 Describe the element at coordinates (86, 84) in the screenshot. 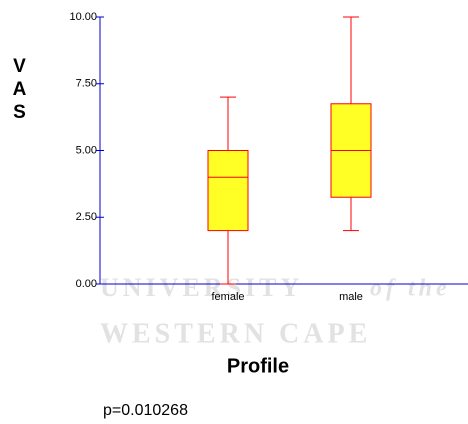

I see `y-tick-label: 7.50` at that location.